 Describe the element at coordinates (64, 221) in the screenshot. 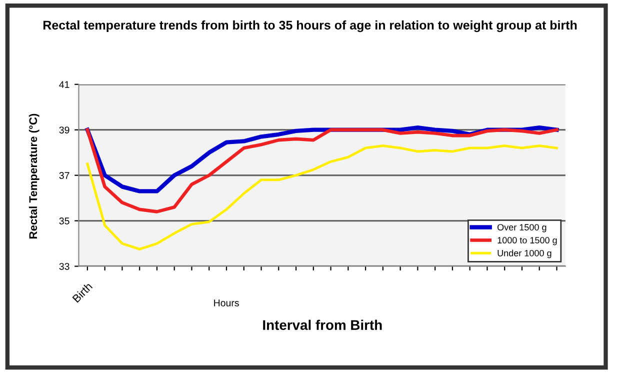

I see `y-tick-label: 35` at that location.